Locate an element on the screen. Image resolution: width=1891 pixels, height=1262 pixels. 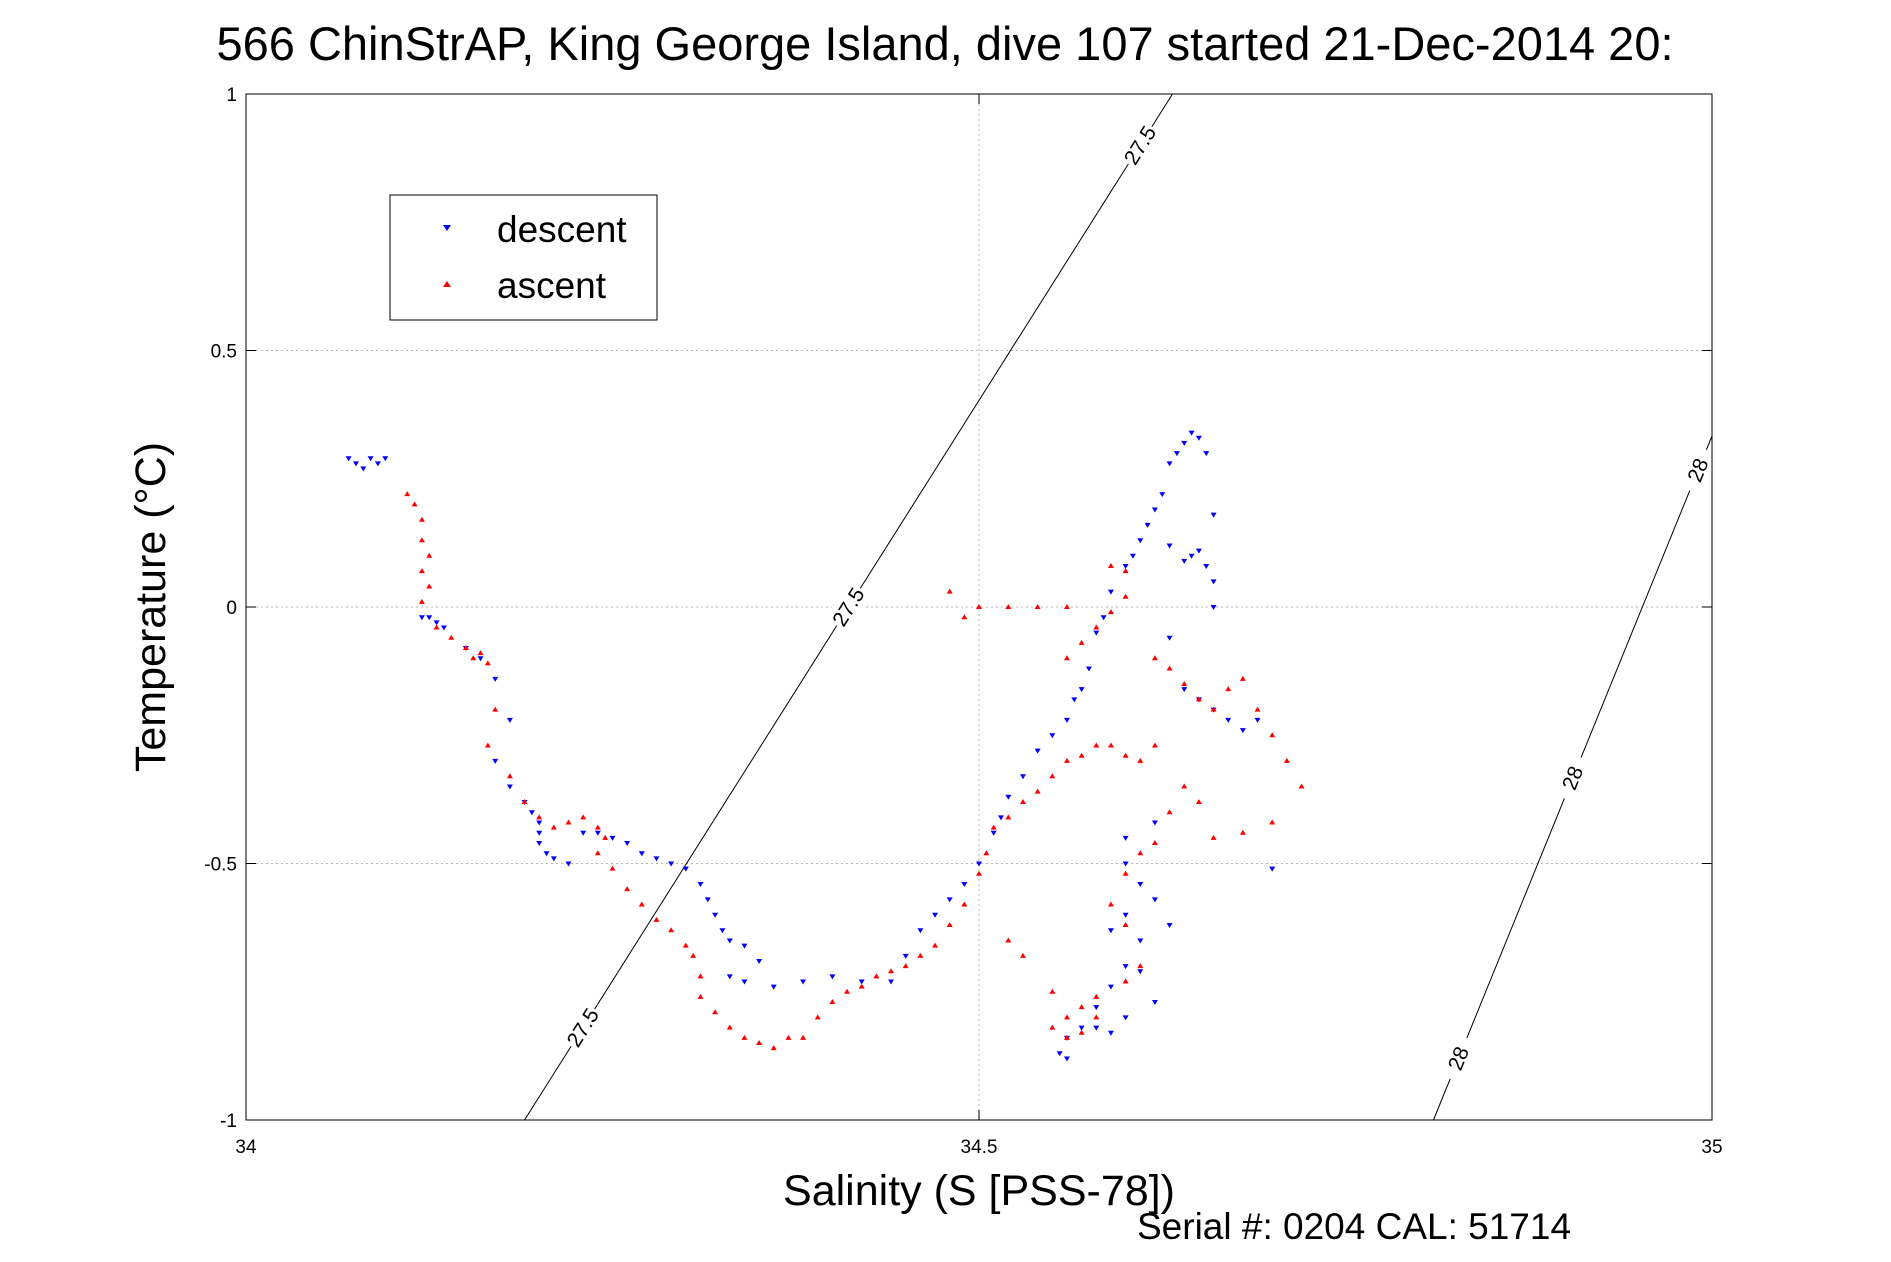
serial-cal-footer: Serial #: 0204 CAL: 51714 is located at coordinates (1354, 1226).